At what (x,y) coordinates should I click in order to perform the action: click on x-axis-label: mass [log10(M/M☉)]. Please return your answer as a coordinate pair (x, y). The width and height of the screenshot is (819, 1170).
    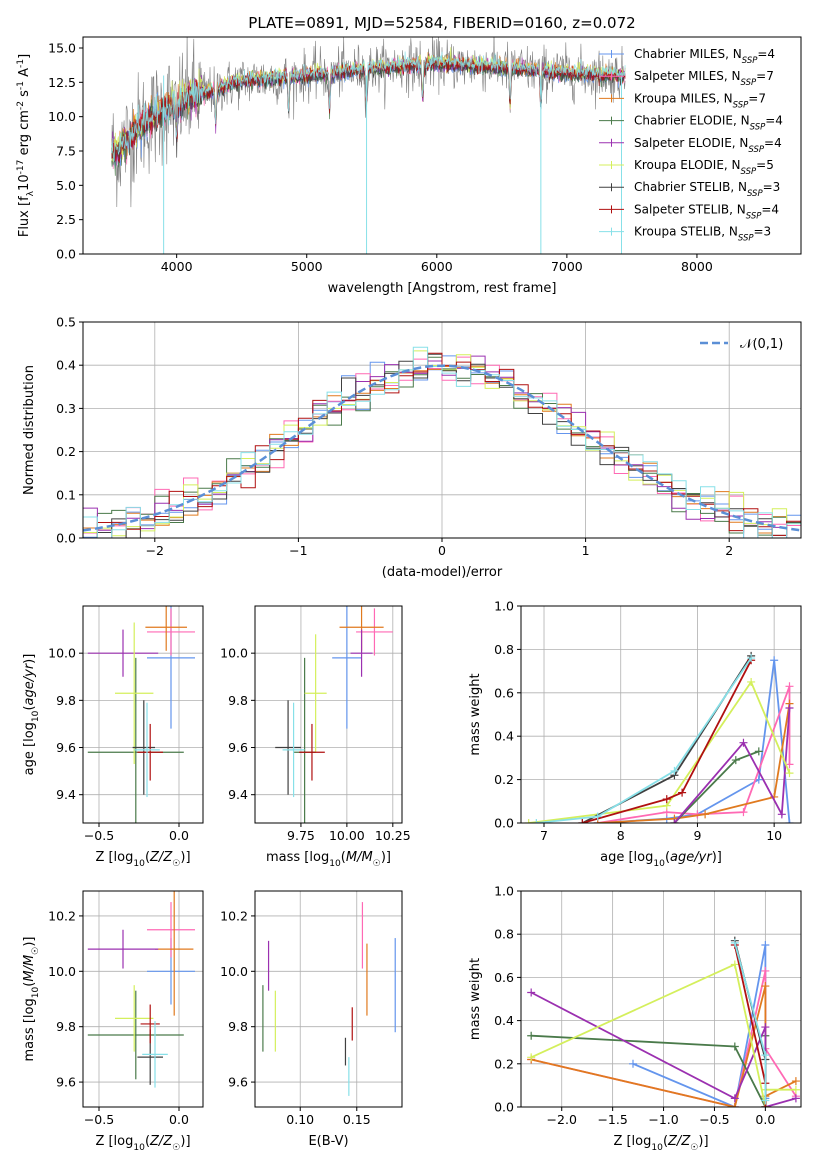
    Looking at the image, I should click on (328, 859).